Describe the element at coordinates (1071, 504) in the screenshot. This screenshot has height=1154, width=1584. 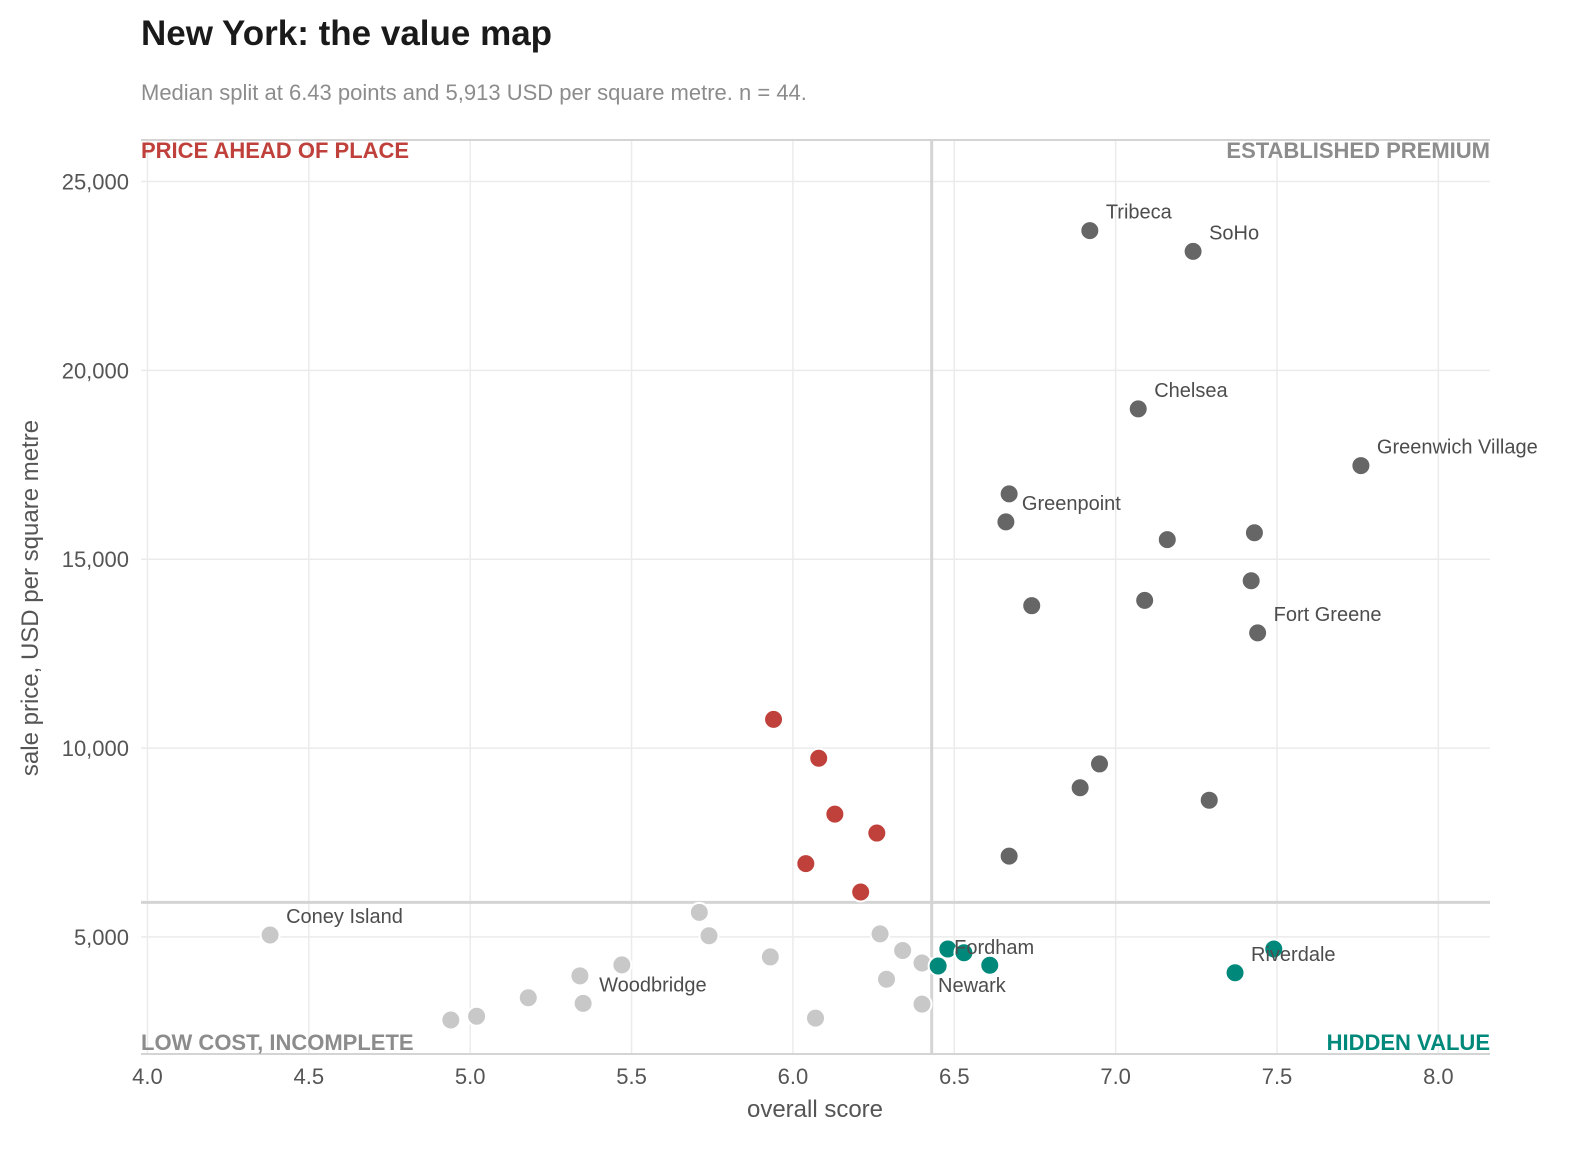
I see `point-label: Greenpoint` at that location.